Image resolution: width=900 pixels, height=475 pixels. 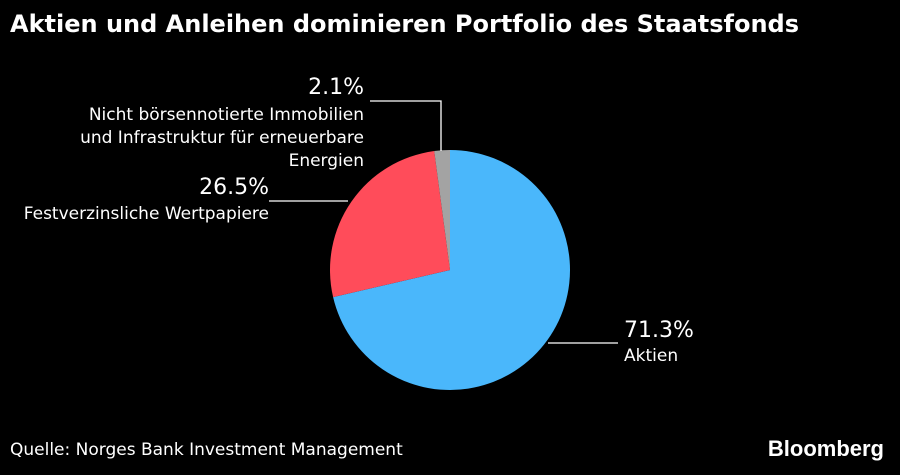 What do you see at coordinates (825, 448) in the screenshot?
I see `bloomberg-logo: Bloomberg` at bounding box center [825, 448].